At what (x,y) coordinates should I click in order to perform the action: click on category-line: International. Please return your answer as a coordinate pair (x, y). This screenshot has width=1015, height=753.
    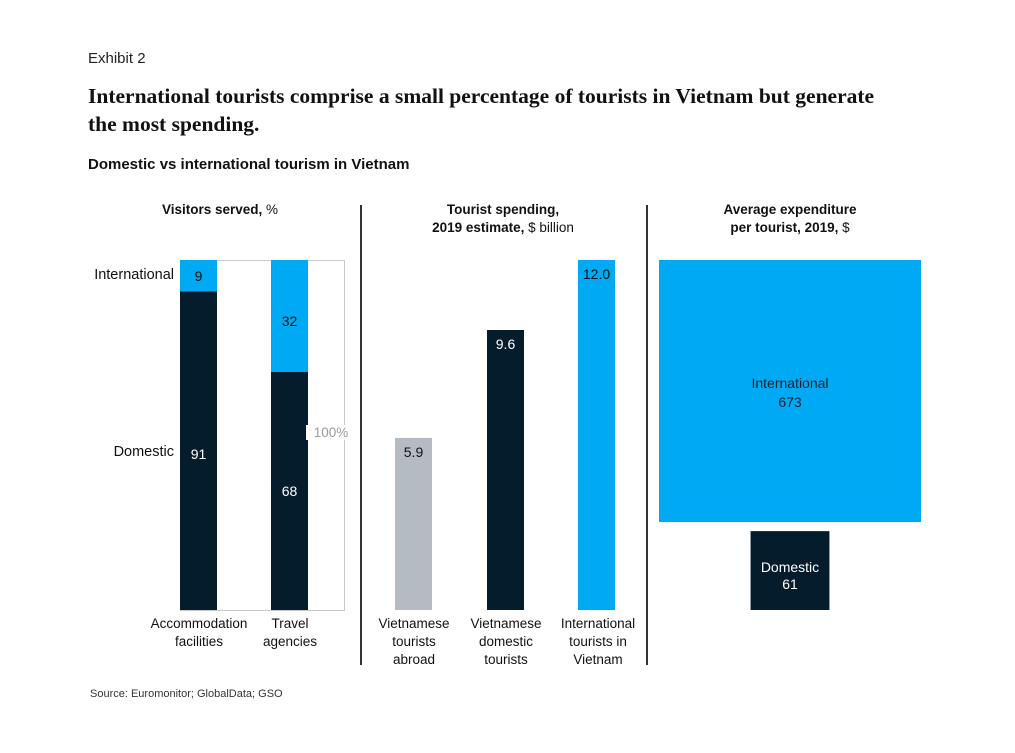
    Looking at the image, I should click on (598, 623).